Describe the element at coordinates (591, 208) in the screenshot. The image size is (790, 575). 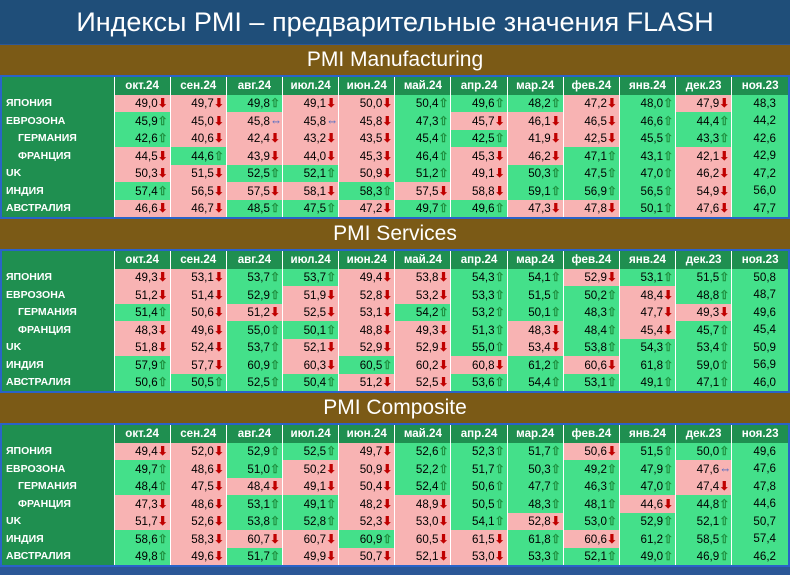
I see `pmi-cell: 47,8⬇` at that location.